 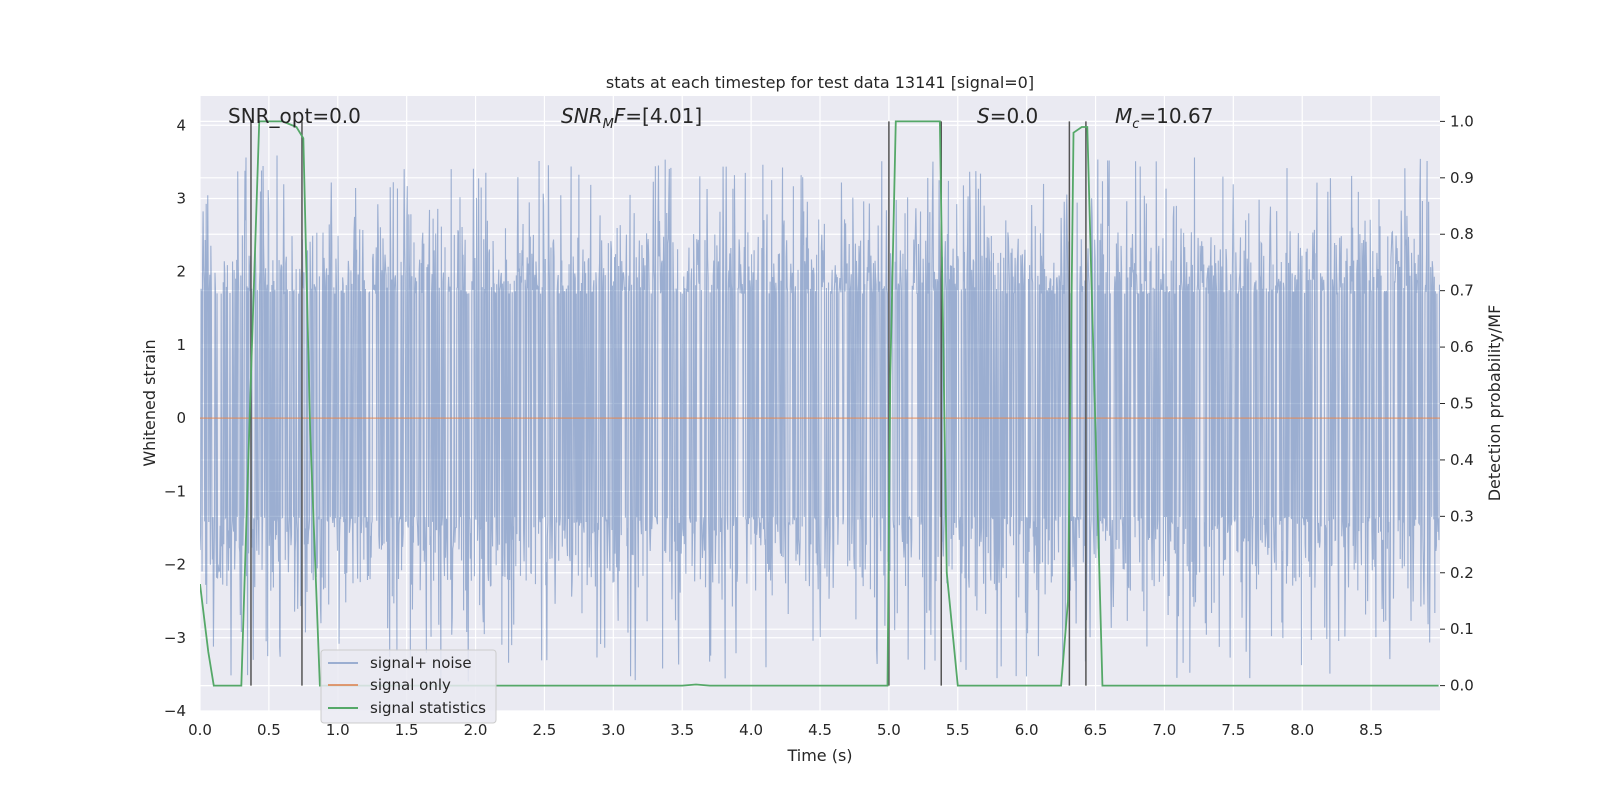 I want to click on x-tick-label: 6.5, so click(x=1096, y=730).